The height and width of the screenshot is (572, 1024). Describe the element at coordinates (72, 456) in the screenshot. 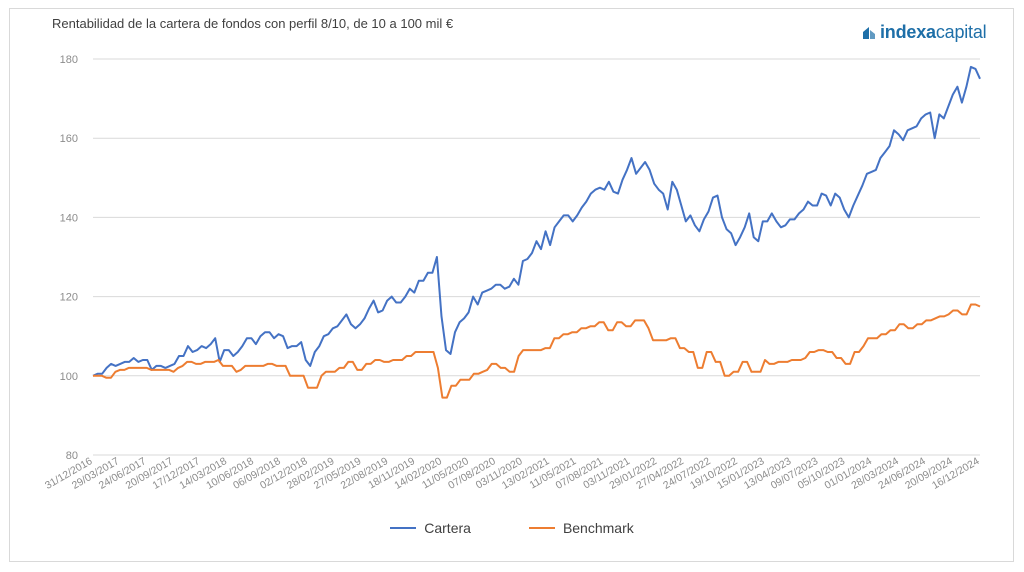

I see `y-tick-label: 80` at that location.